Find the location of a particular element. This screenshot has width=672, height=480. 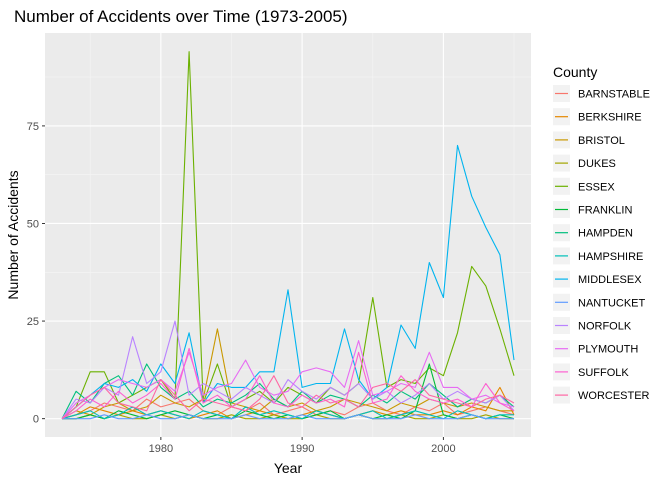

series-line-norfolk is located at coordinates (288, 370).